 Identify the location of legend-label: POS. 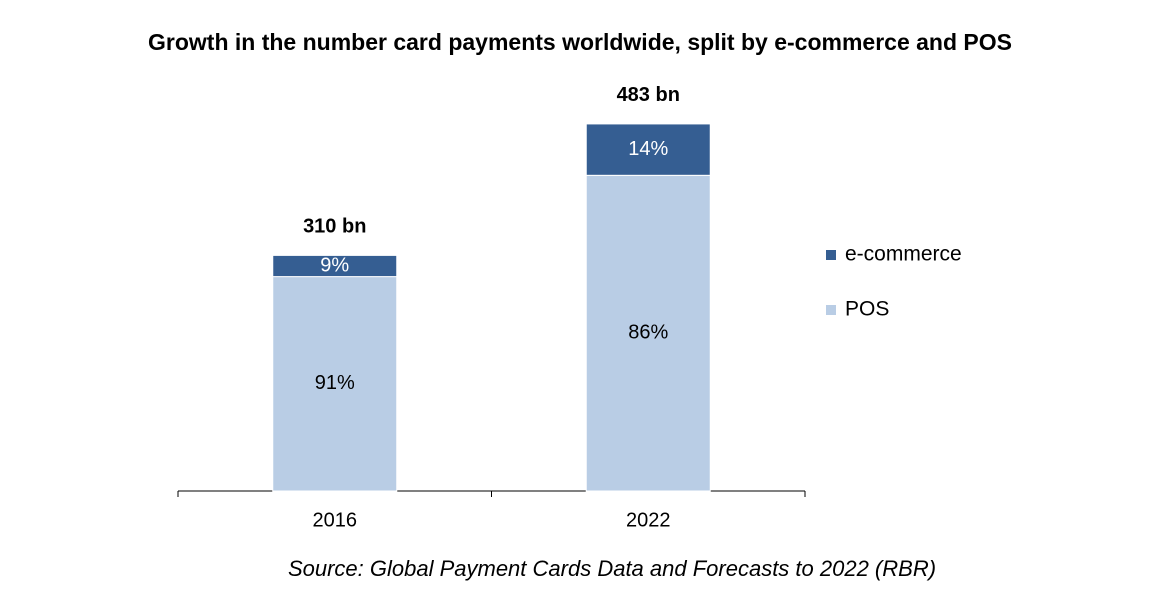
(867, 309).